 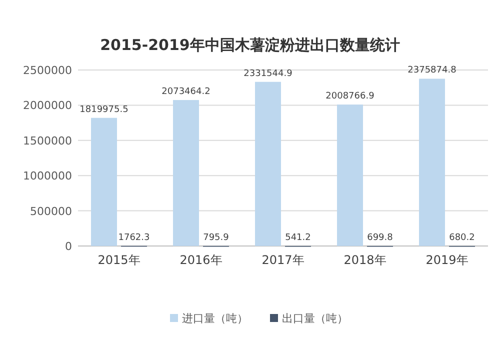 I want to click on x-tick-label: 2016年, so click(x=201, y=260).